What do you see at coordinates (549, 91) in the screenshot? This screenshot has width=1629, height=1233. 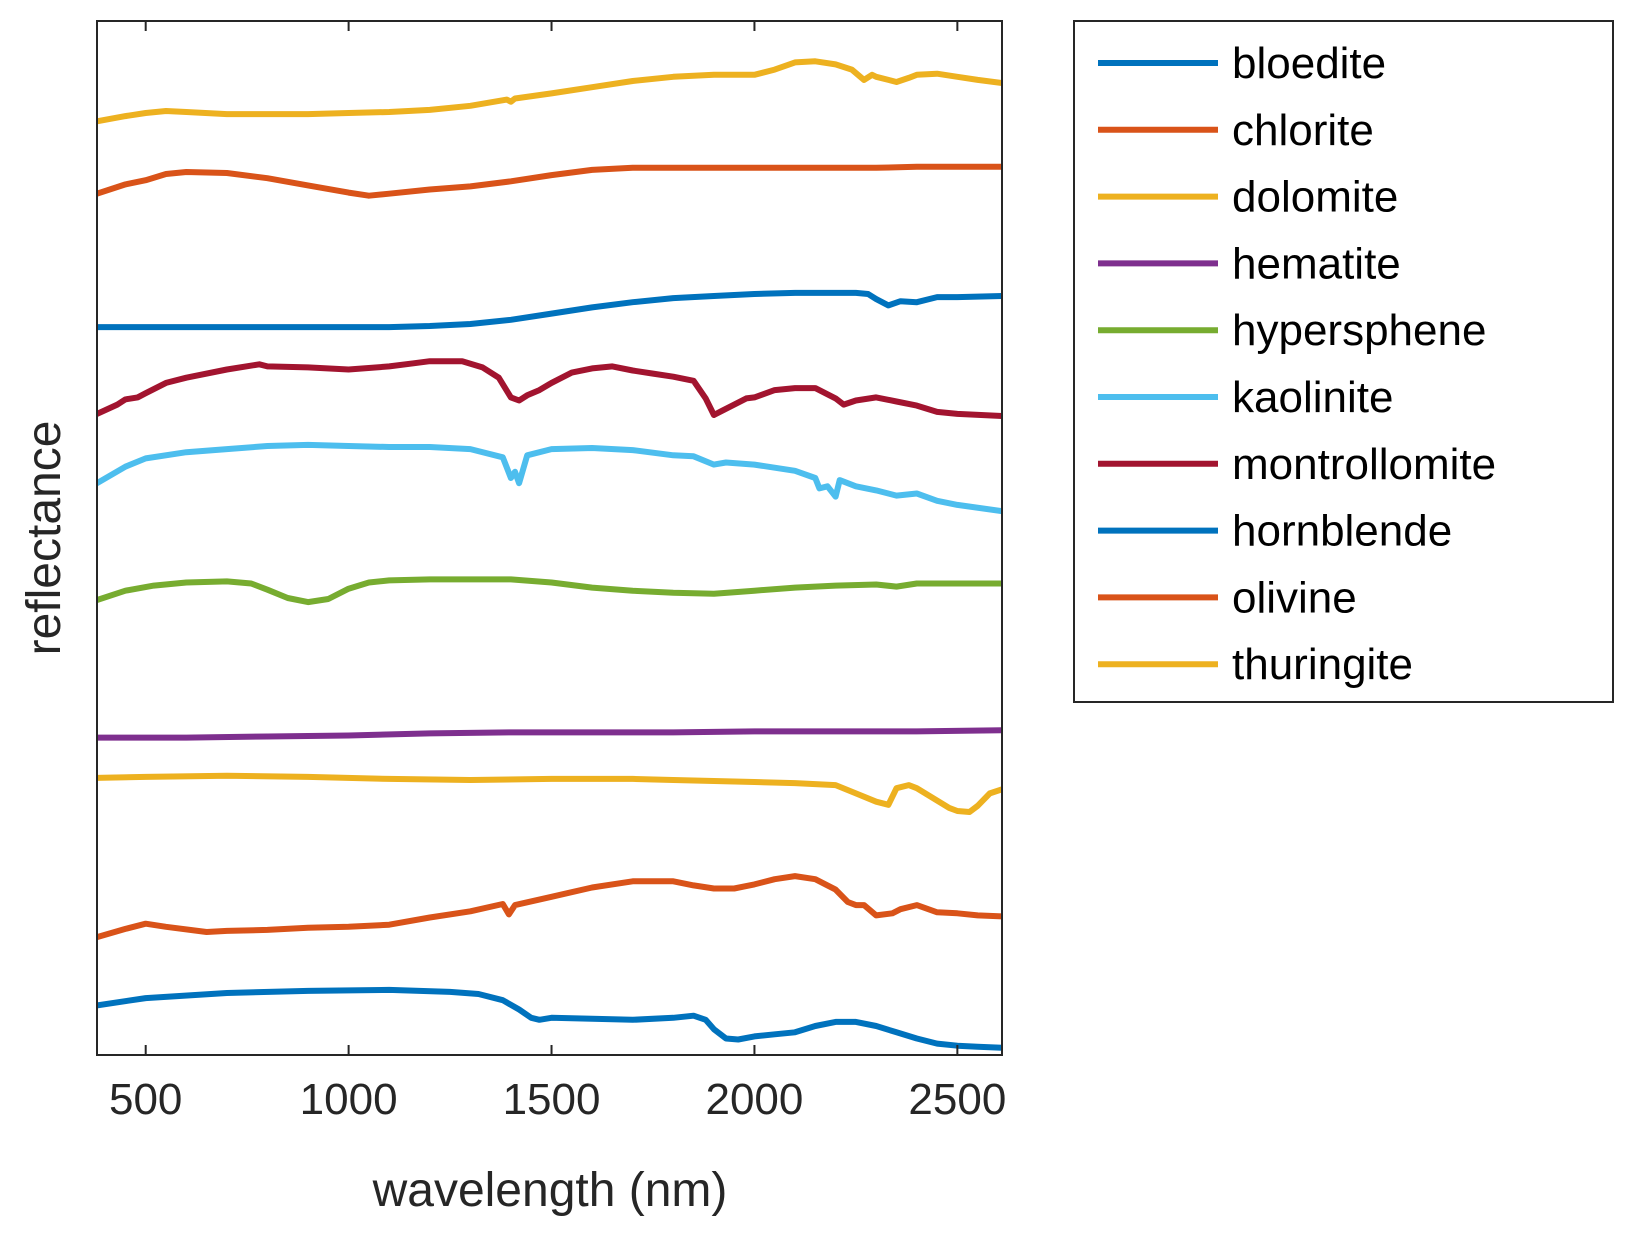 I see `series-line-thuringite` at bounding box center [549, 91].